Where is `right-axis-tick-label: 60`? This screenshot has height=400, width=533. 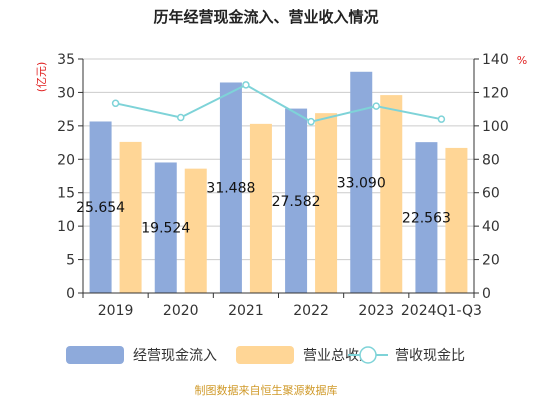
right-axis-tick-label: 60 is located at coordinates (491, 194).